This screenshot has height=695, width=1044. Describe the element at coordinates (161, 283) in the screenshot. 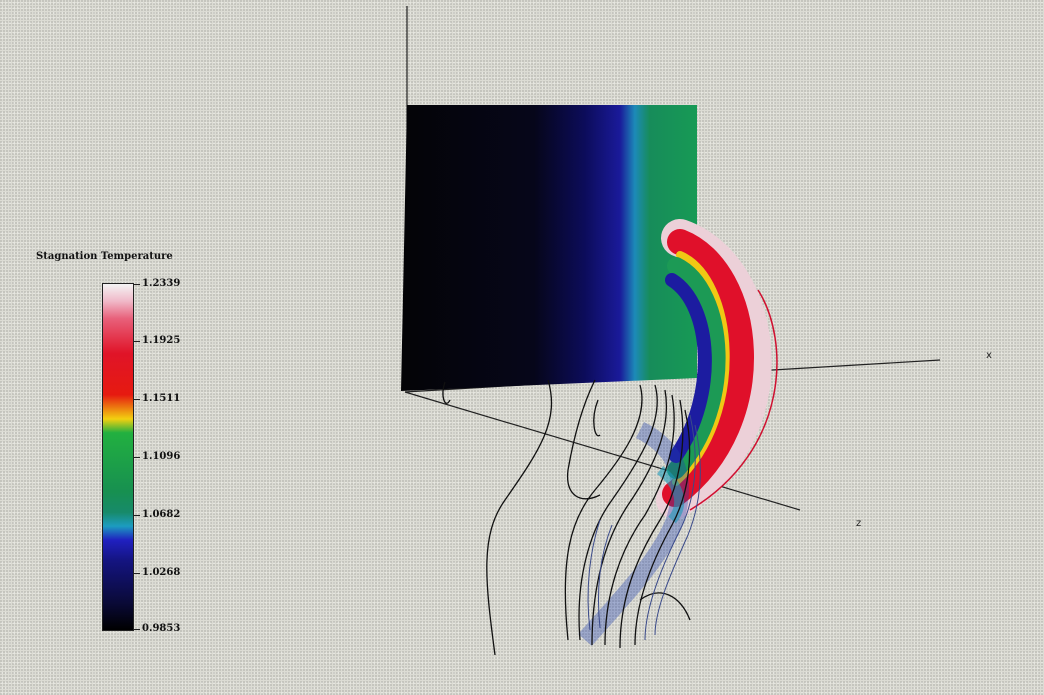

I see `legend-tick-label: 1.2339` at that location.